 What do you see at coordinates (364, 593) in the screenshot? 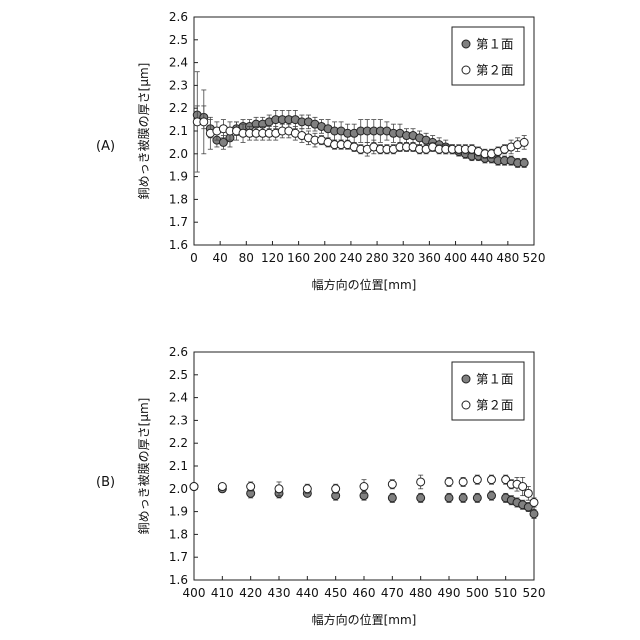
I see `x-tick-label: 460` at bounding box center [364, 593].